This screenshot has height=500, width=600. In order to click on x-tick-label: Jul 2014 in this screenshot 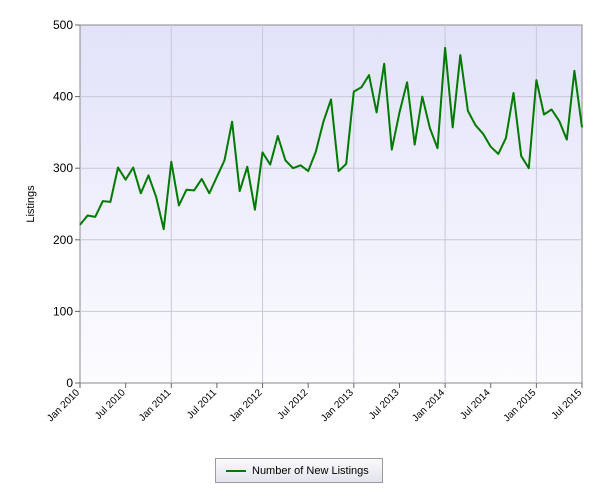, I will do `click(475, 404)`.